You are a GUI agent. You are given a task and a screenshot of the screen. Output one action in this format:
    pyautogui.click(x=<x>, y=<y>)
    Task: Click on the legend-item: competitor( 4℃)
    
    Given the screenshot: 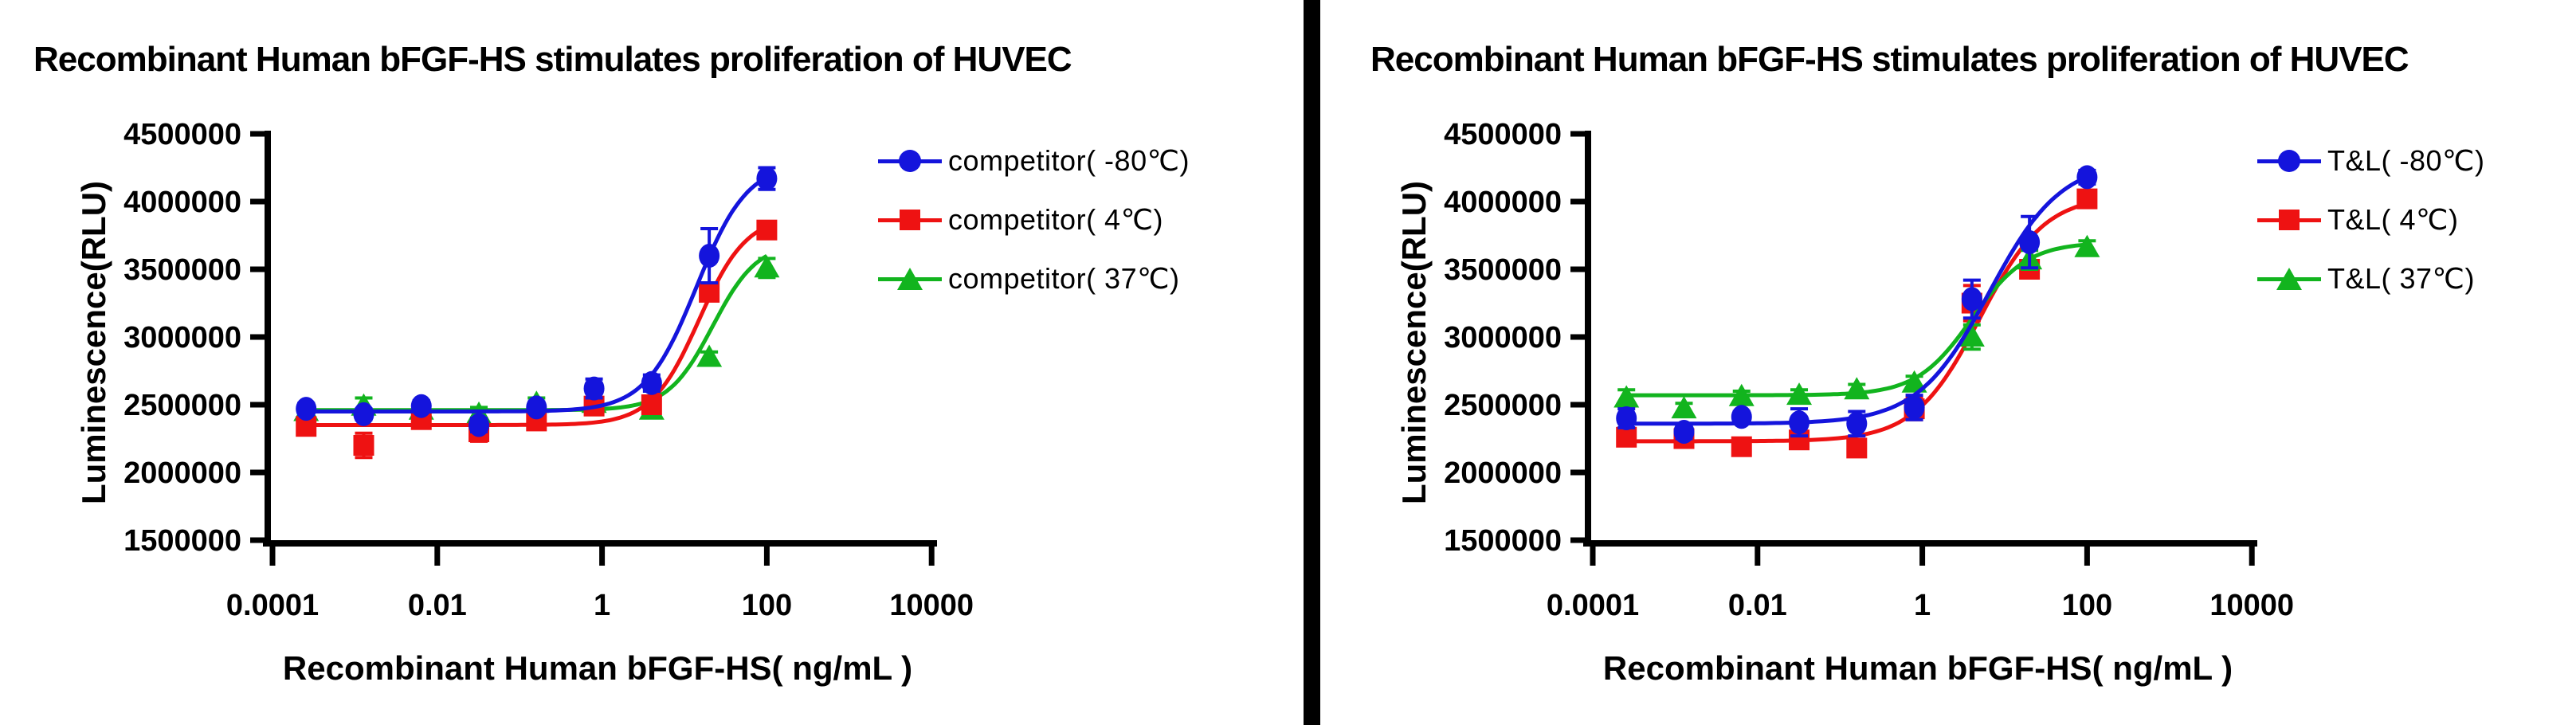 What is the action you would take?
    pyautogui.click(x=1020, y=220)
    